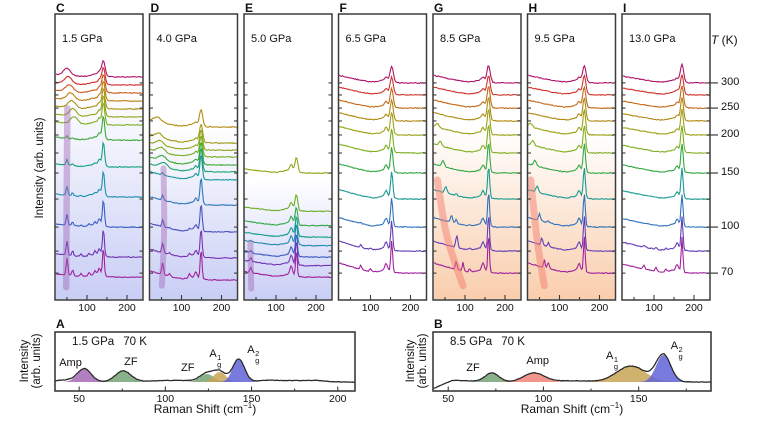 The image size is (770, 433). What do you see at coordinates (25, 361) in the screenshot?
I see `panel-a-y-label-line1: Intensity` at bounding box center [25, 361].